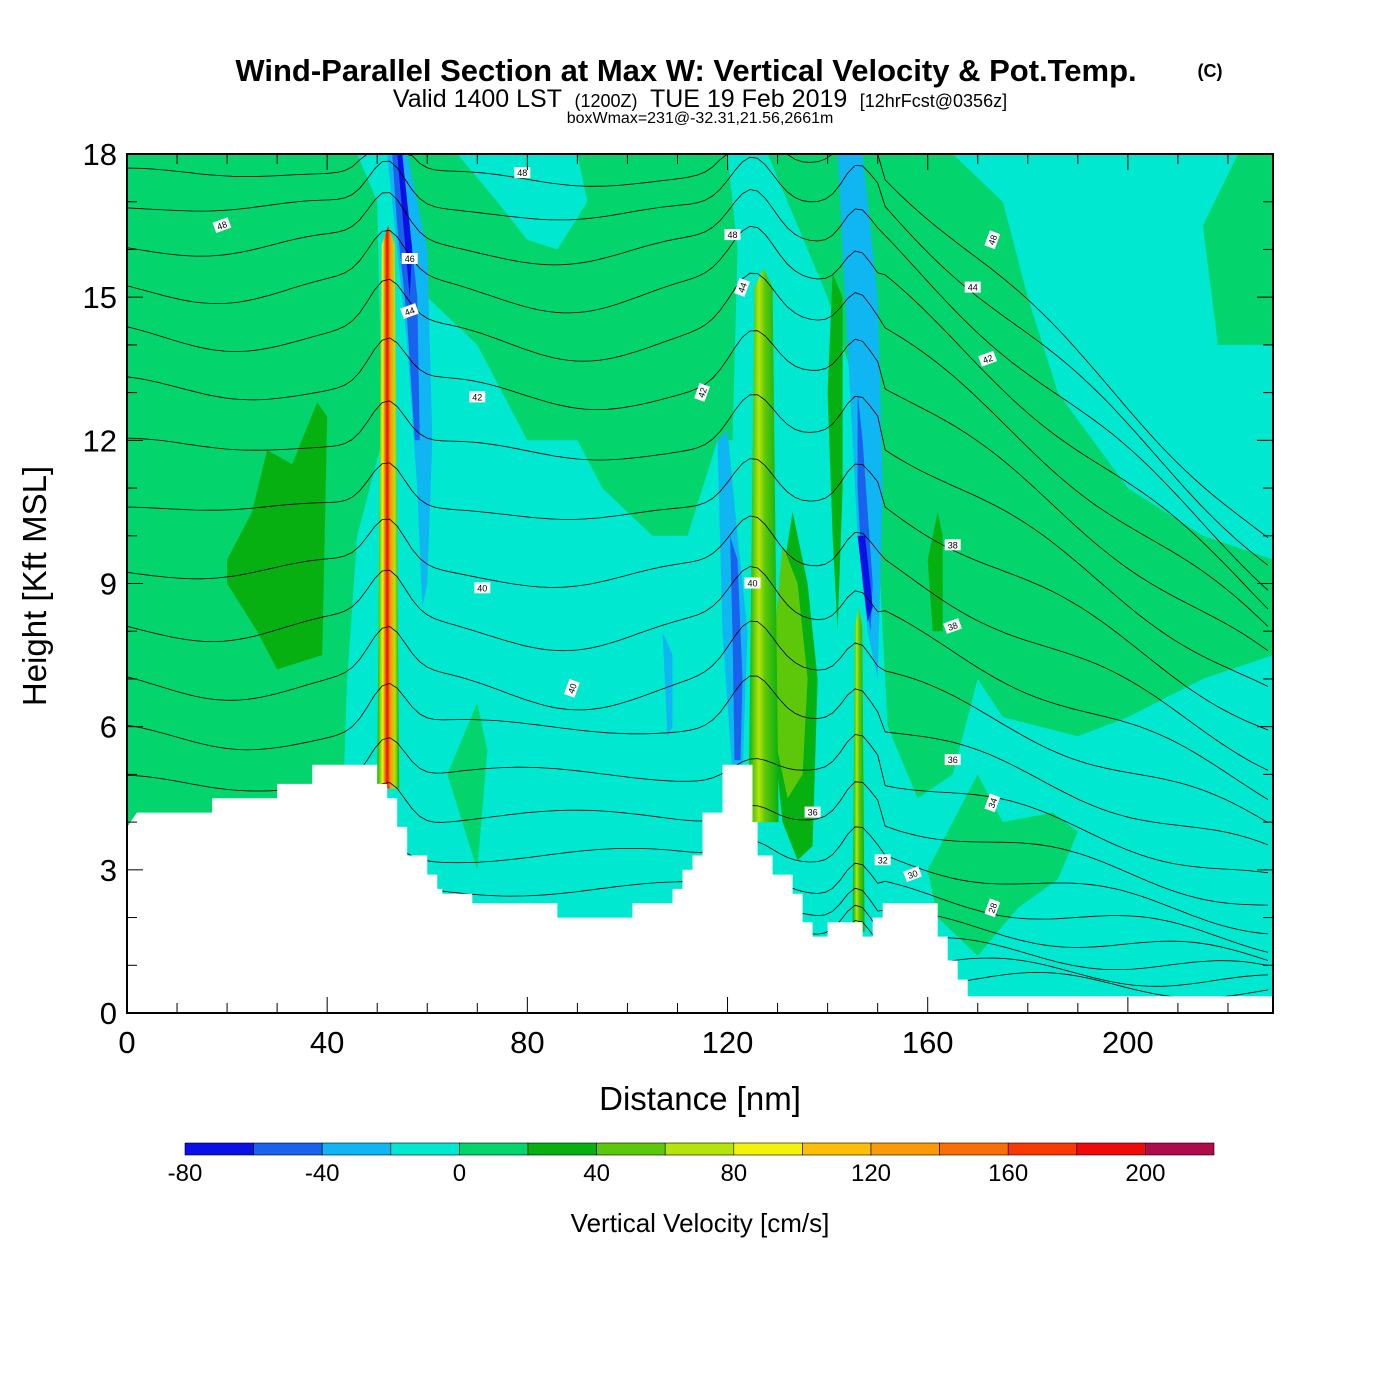 This screenshot has width=1400, height=1400. I want to click on contour-label-text: 38, so click(952, 626).